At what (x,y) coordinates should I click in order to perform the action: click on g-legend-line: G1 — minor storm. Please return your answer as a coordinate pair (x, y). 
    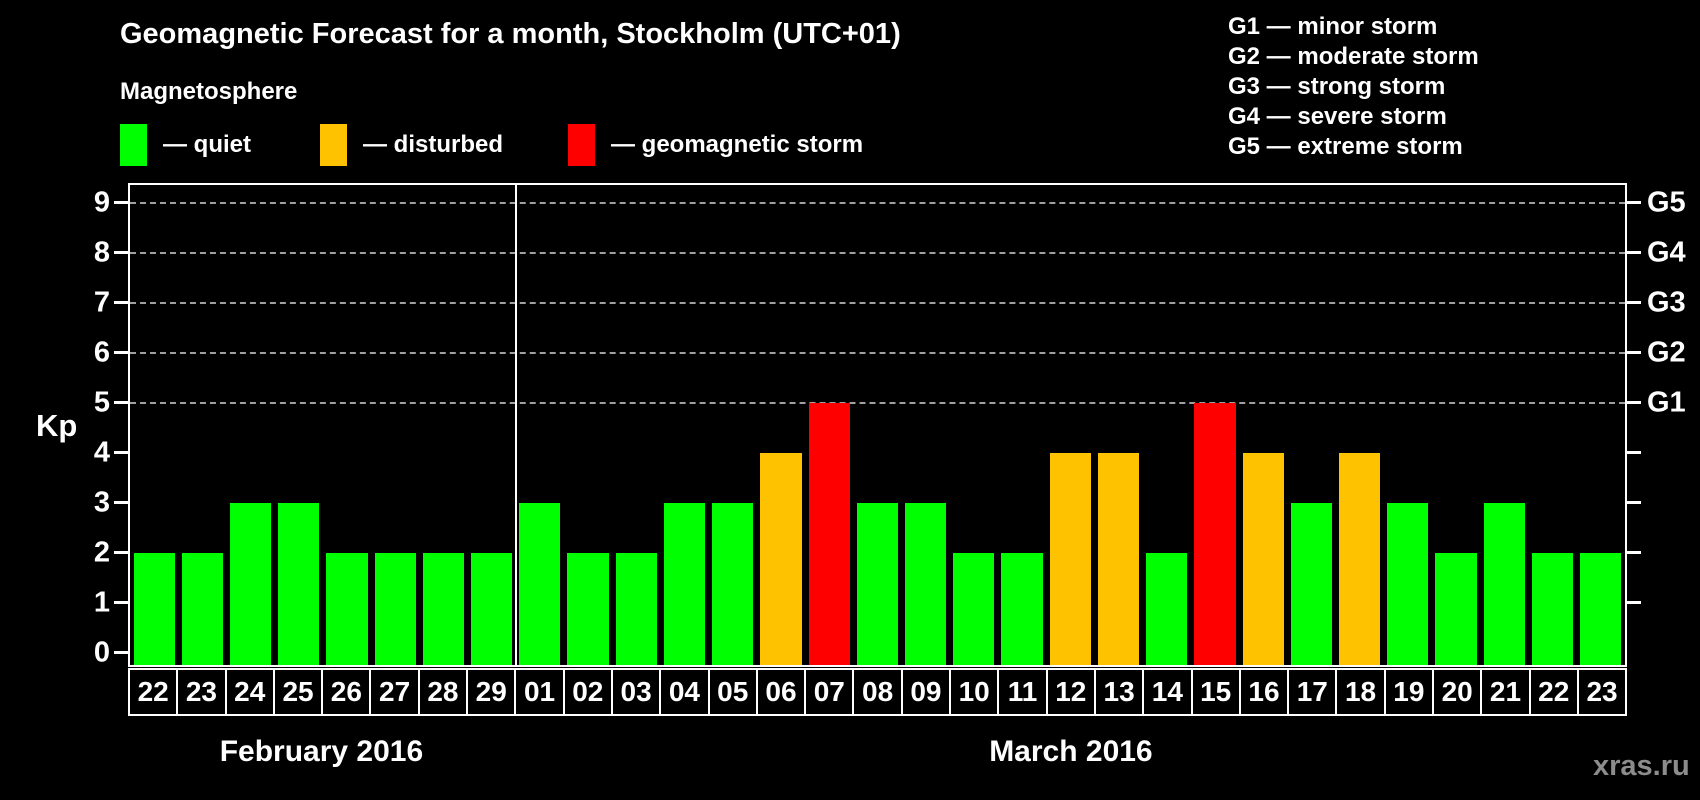
    Looking at the image, I should click on (1333, 26).